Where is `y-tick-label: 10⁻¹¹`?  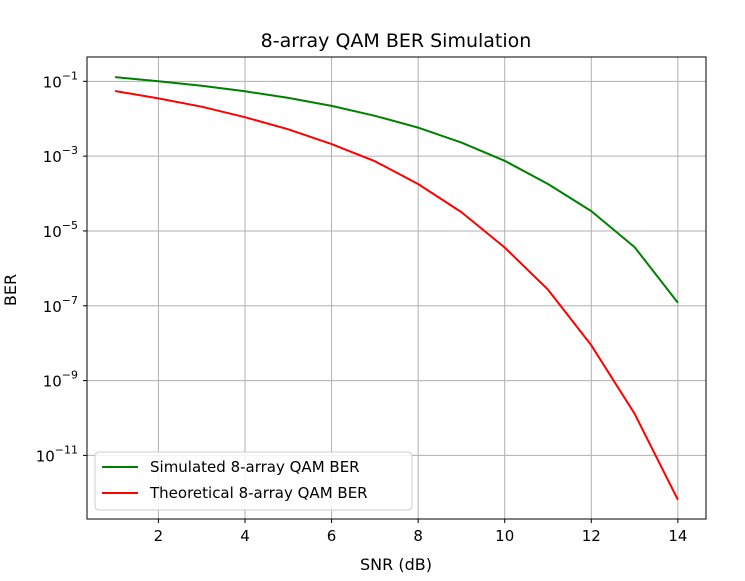 y-tick-label: 10⁻¹¹ is located at coordinates (57, 454).